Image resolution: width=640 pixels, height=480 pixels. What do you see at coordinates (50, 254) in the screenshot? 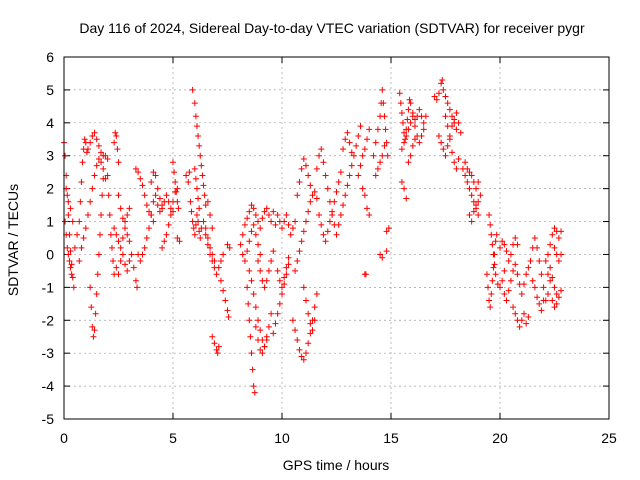
I see `y-tick-label: 0` at bounding box center [50, 254].